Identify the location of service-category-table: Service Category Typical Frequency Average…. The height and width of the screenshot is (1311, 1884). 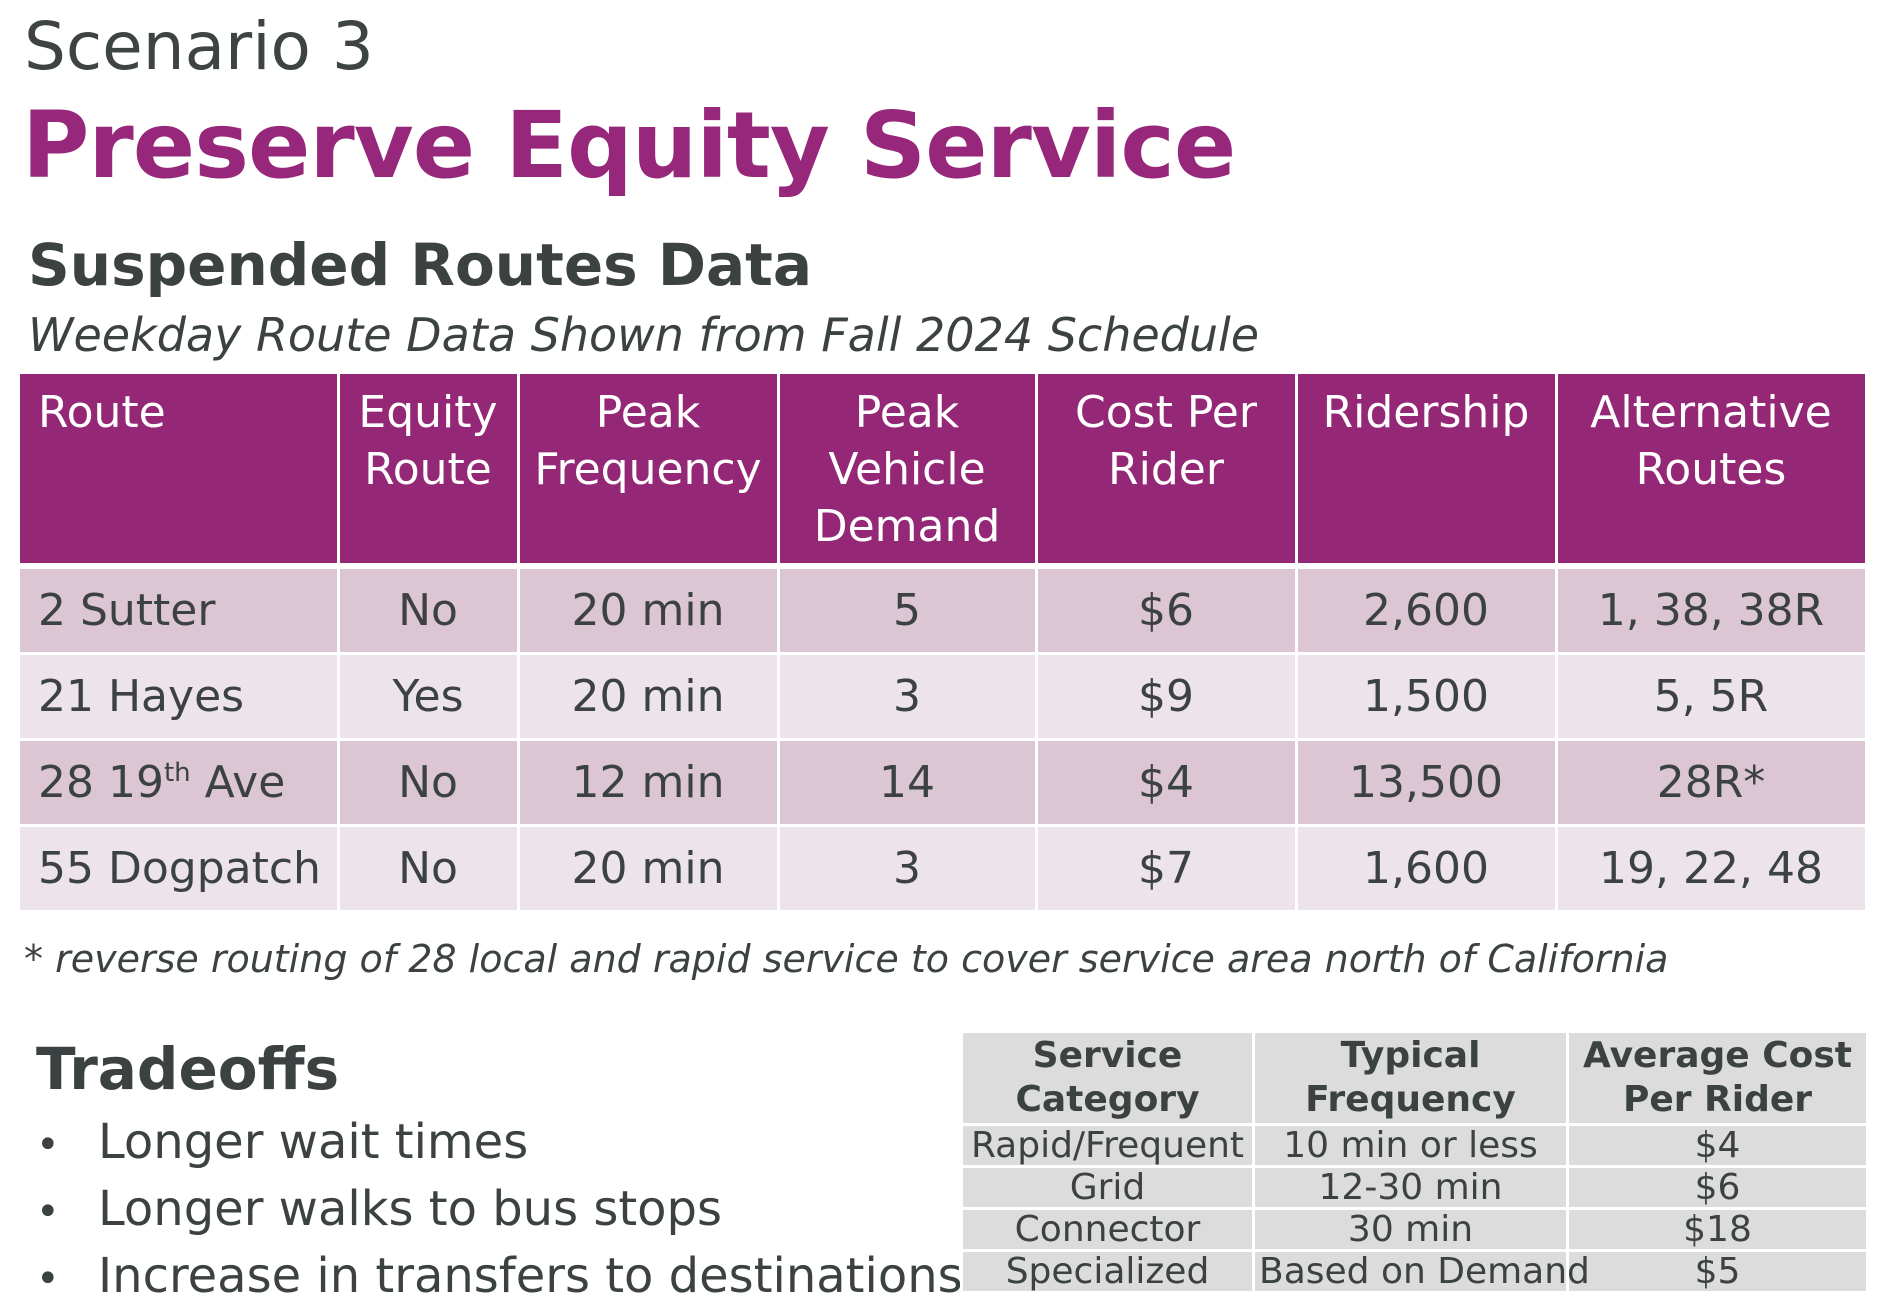
(1414, 1162).